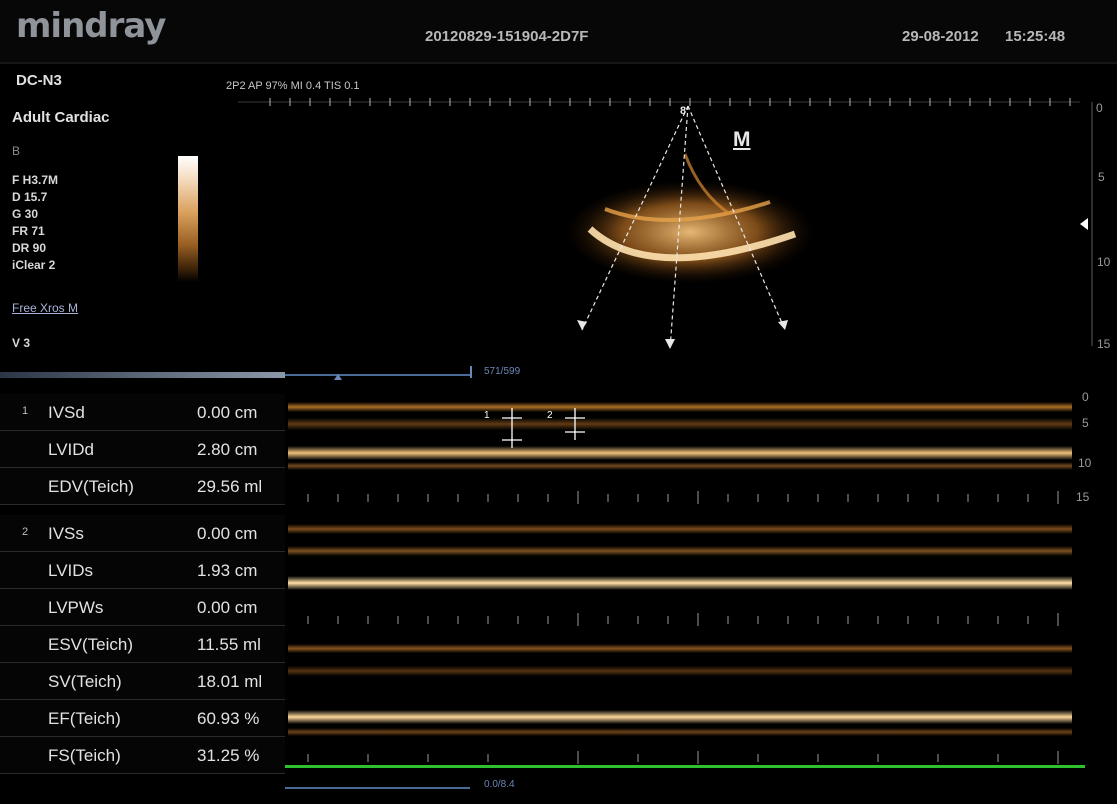 Image resolution: width=1117 pixels, height=804 pixels. I want to click on measure-name: ESV(Teich), so click(91, 644).